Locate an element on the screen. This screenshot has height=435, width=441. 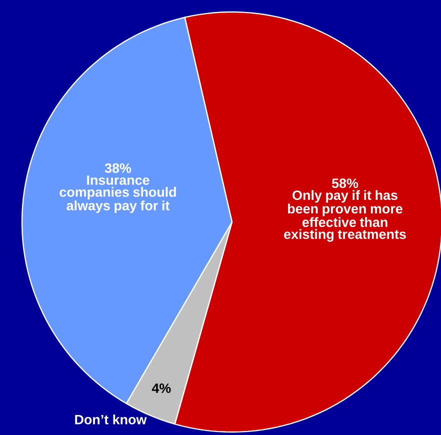
slice-label: Don’t know is located at coordinates (111, 419).